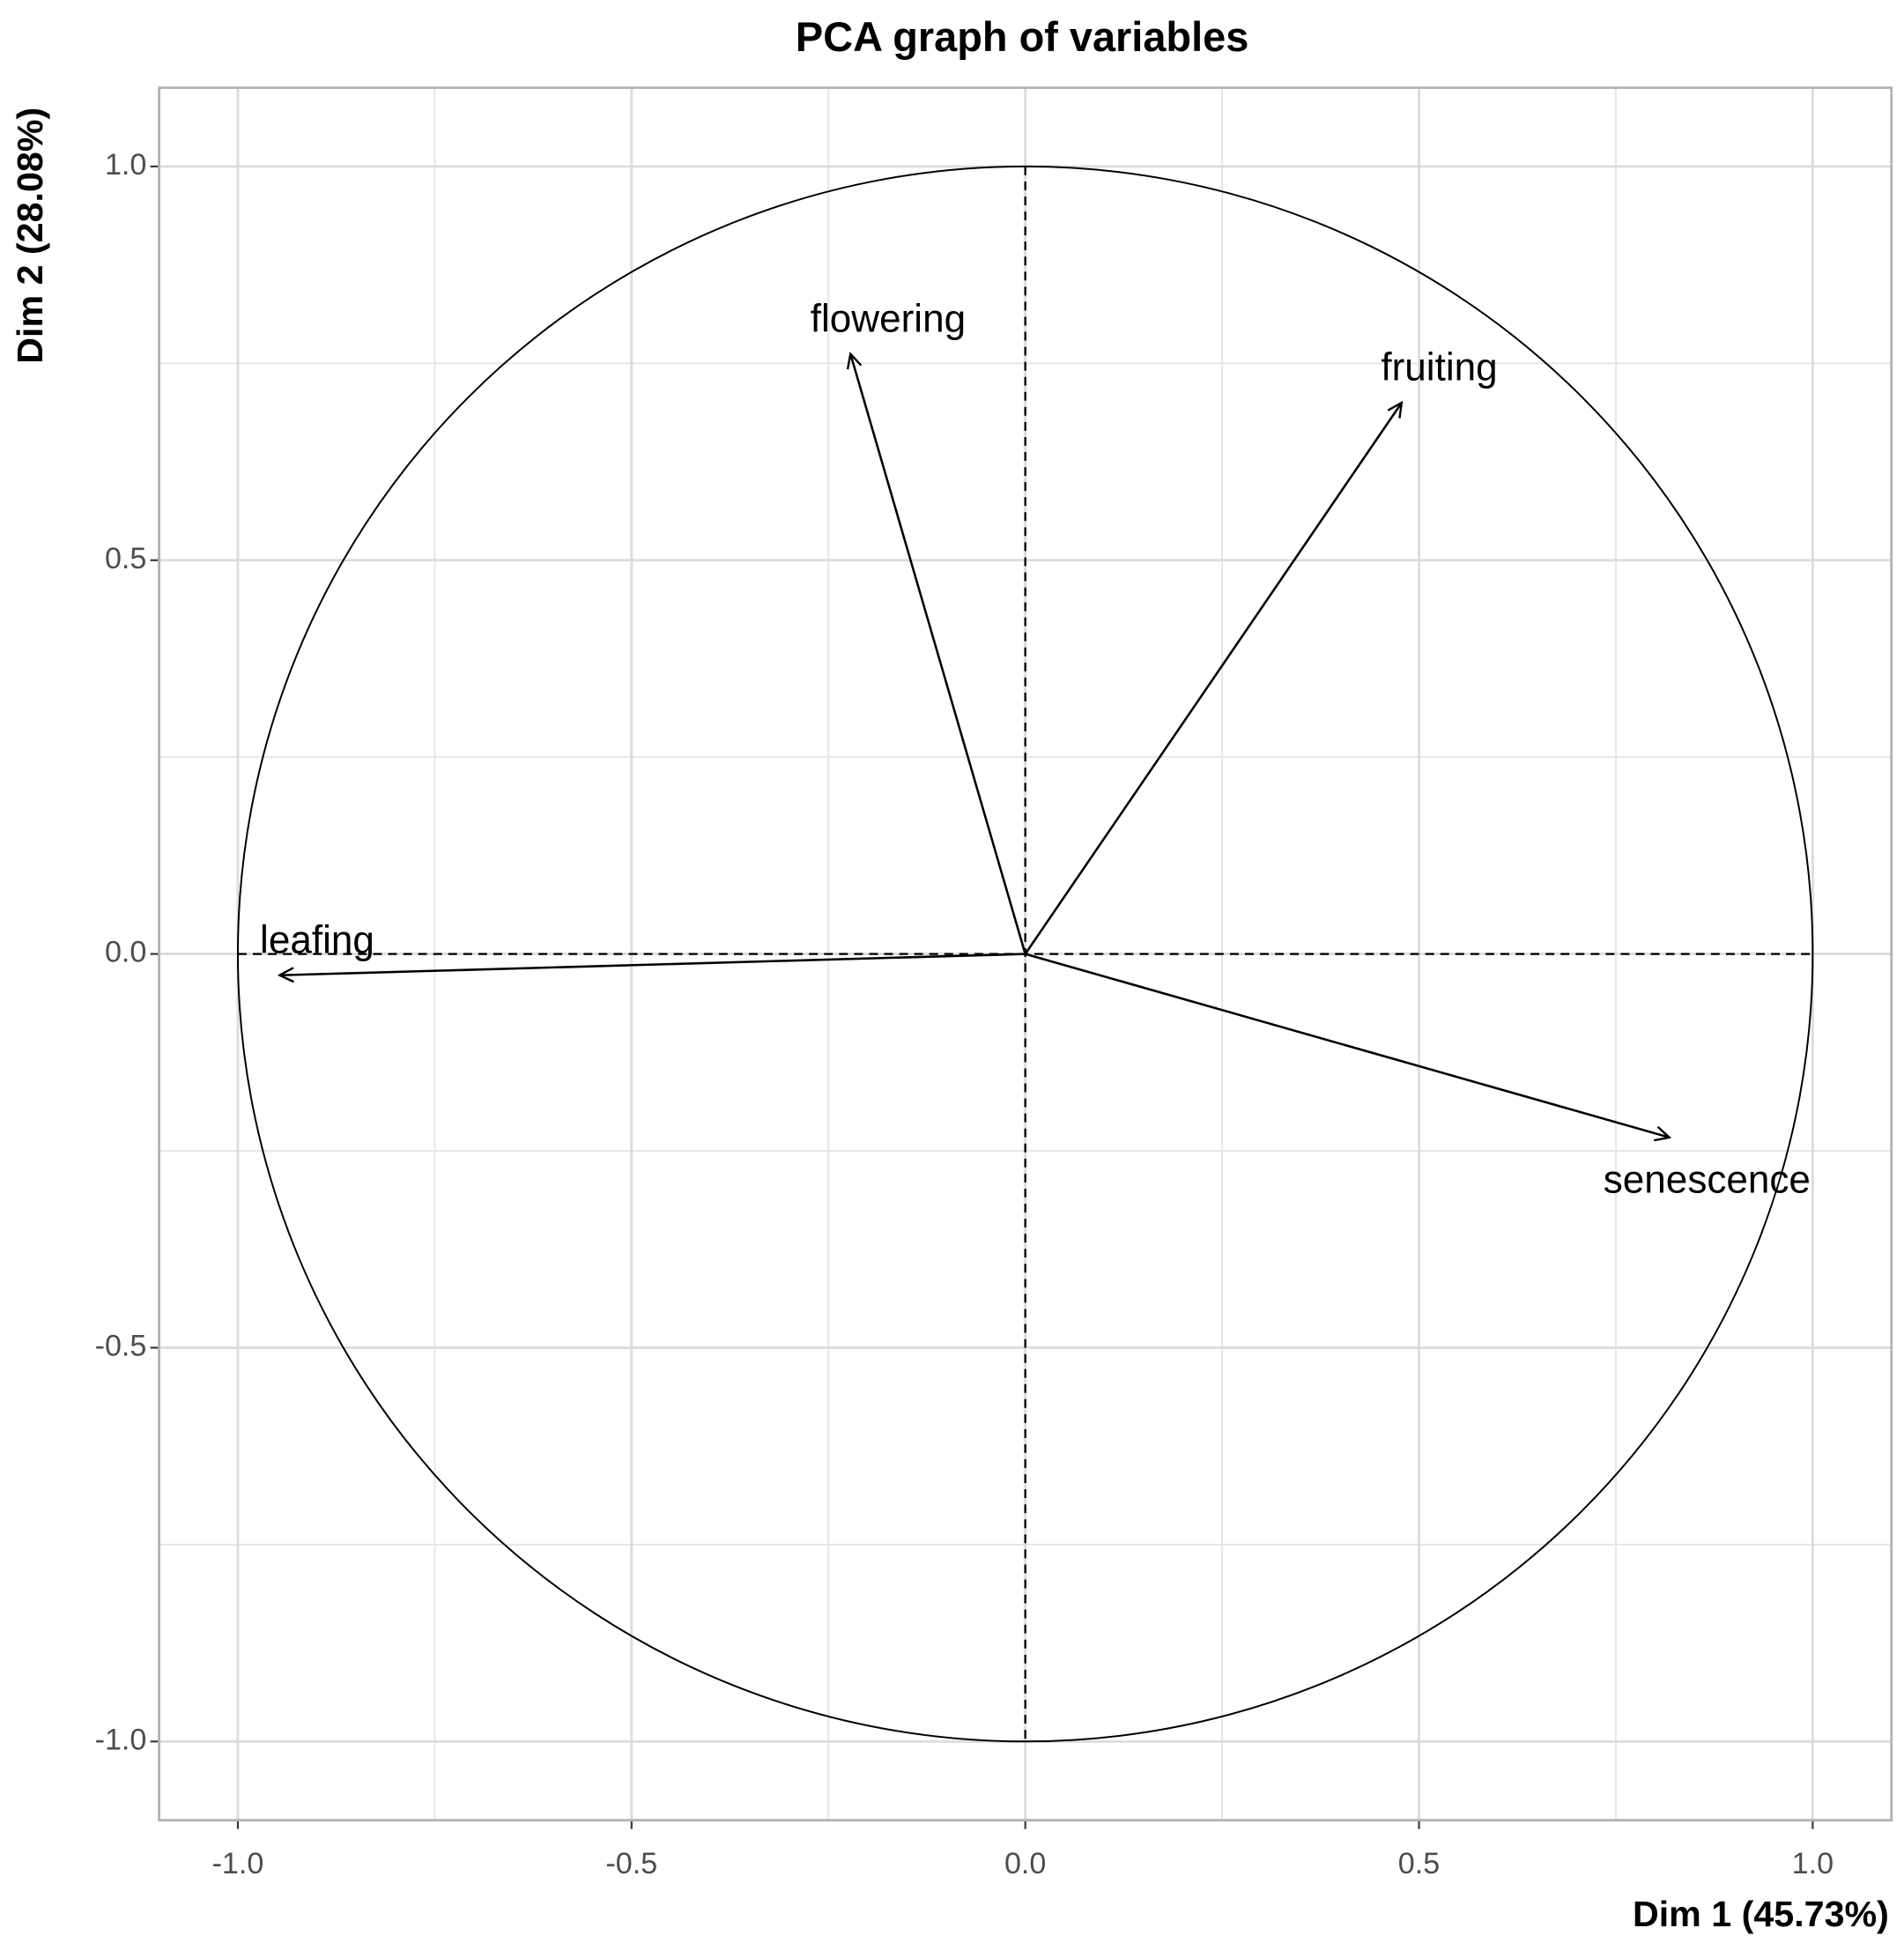  What do you see at coordinates (1419, 1863) in the screenshot?
I see `x-tick-label: 0.5` at bounding box center [1419, 1863].